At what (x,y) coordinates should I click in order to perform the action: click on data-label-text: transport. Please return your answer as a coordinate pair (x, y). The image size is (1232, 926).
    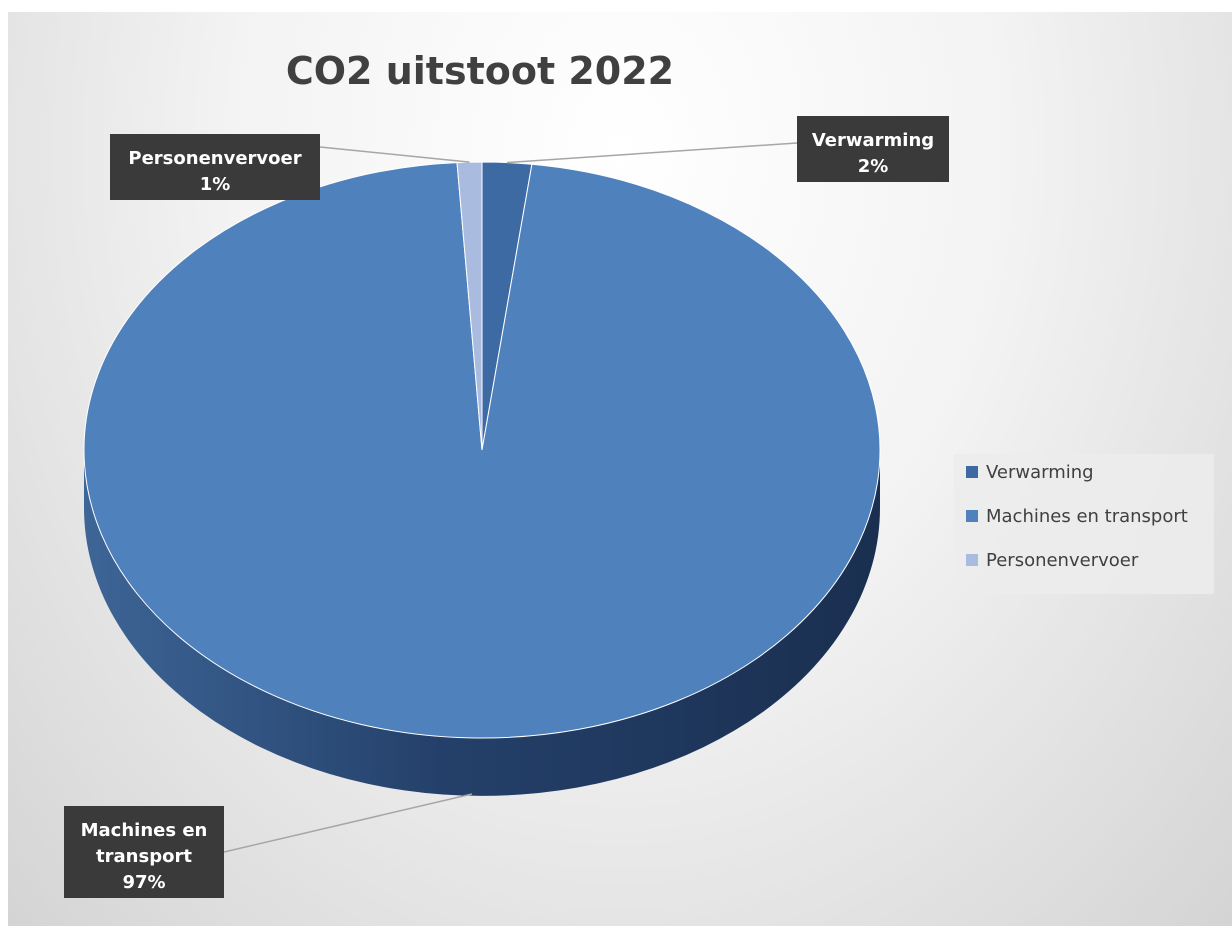
    Looking at the image, I should click on (144, 856).